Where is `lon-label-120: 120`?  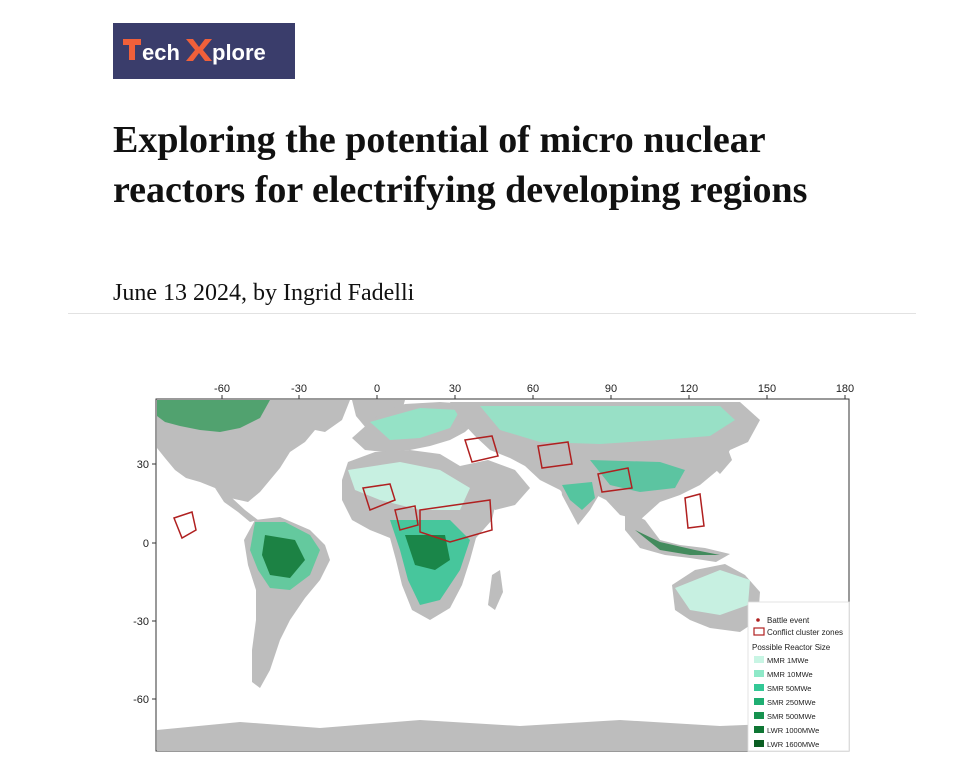 lon-label-120: 120 is located at coordinates (689, 389).